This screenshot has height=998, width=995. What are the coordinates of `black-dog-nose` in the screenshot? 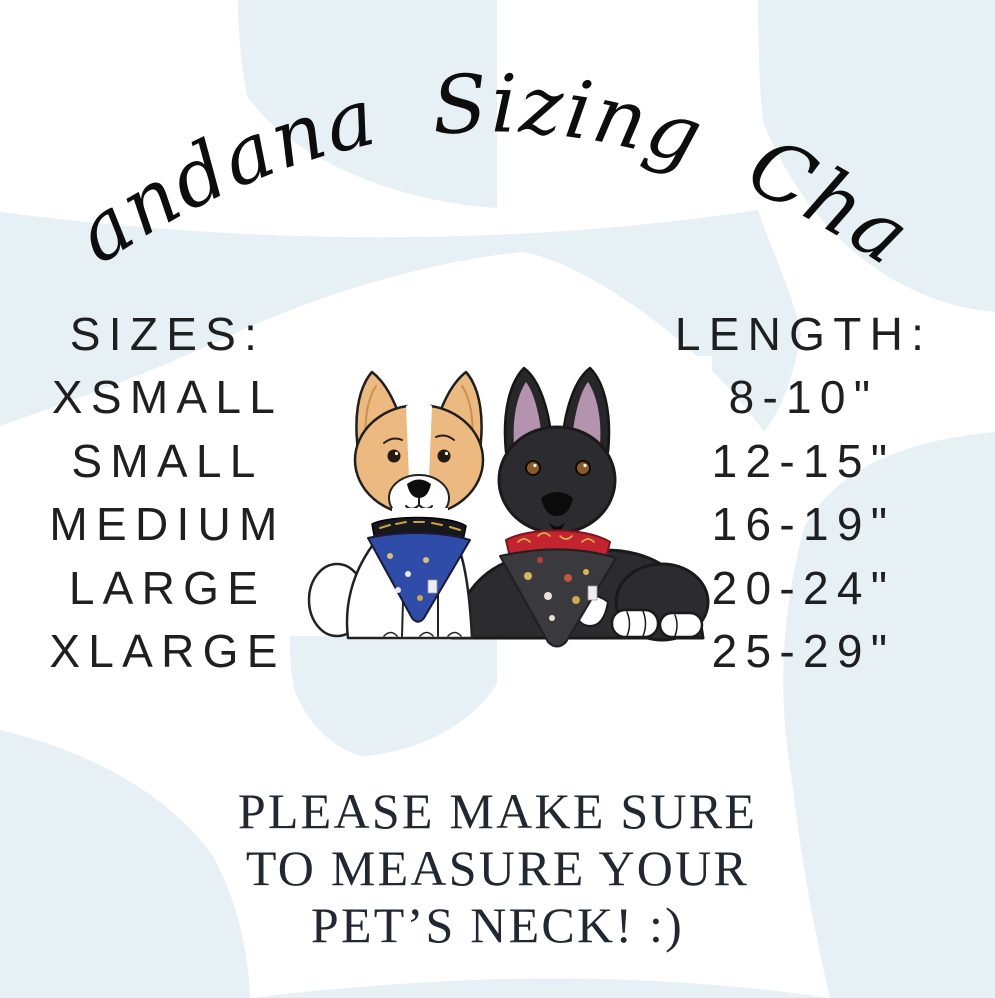 It's located at (557, 504).